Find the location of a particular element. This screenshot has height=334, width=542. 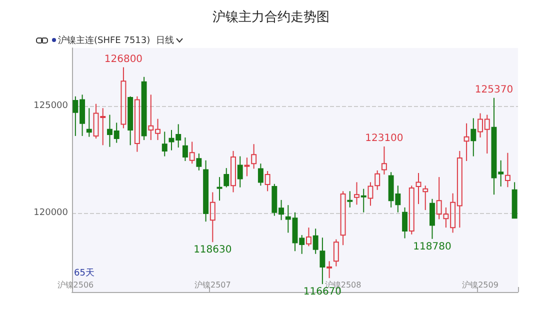

chart-title: 沪镍主力合约走势图 is located at coordinates (271, 17).